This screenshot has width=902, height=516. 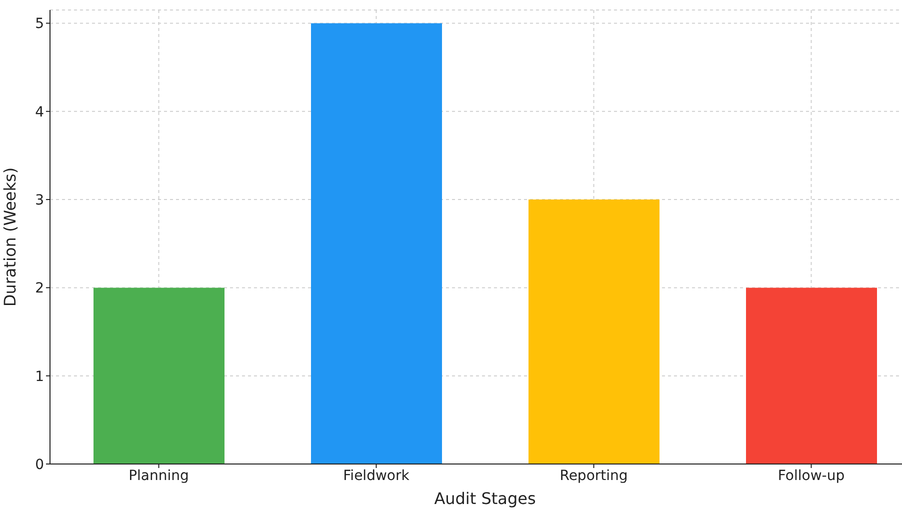 What do you see at coordinates (39, 112) in the screenshot?
I see `y-tick-label: 4` at bounding box center [39, 112].